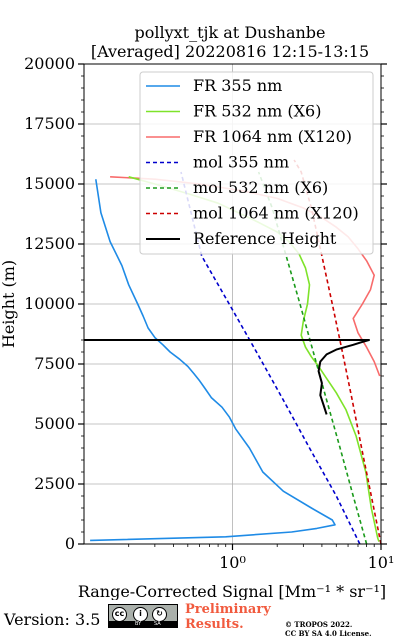 The width and height of the screenshot is (400, 640). I want to click on y-tick-label: 2500, so click(54, 483).